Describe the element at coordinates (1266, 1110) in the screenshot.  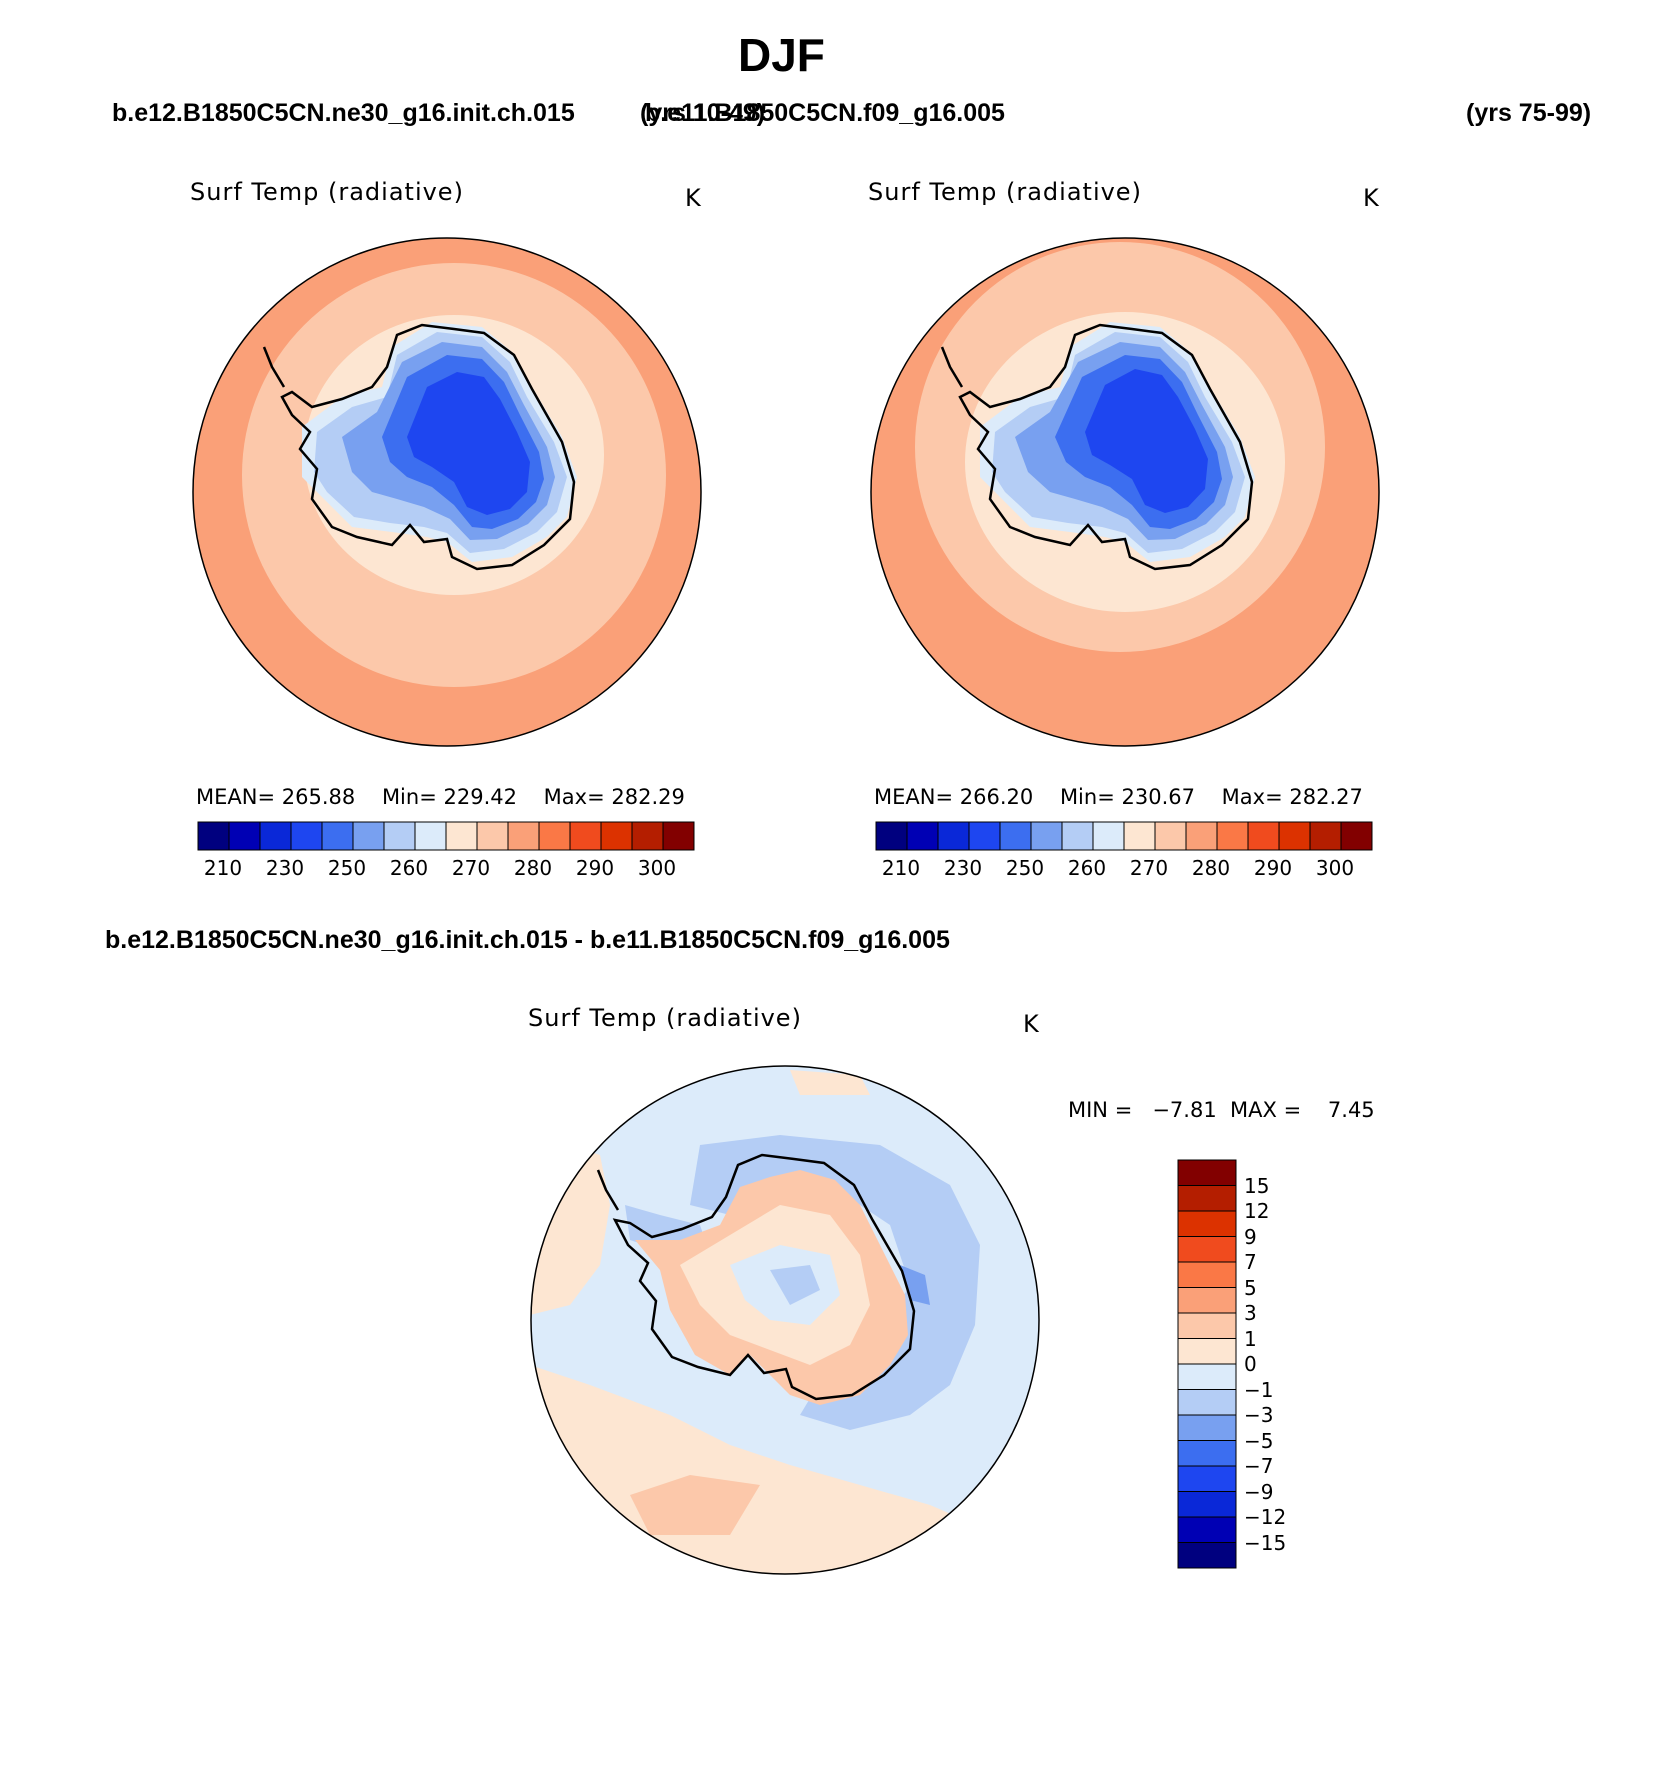
I see `panel3-max-label: MAX =` at that location.